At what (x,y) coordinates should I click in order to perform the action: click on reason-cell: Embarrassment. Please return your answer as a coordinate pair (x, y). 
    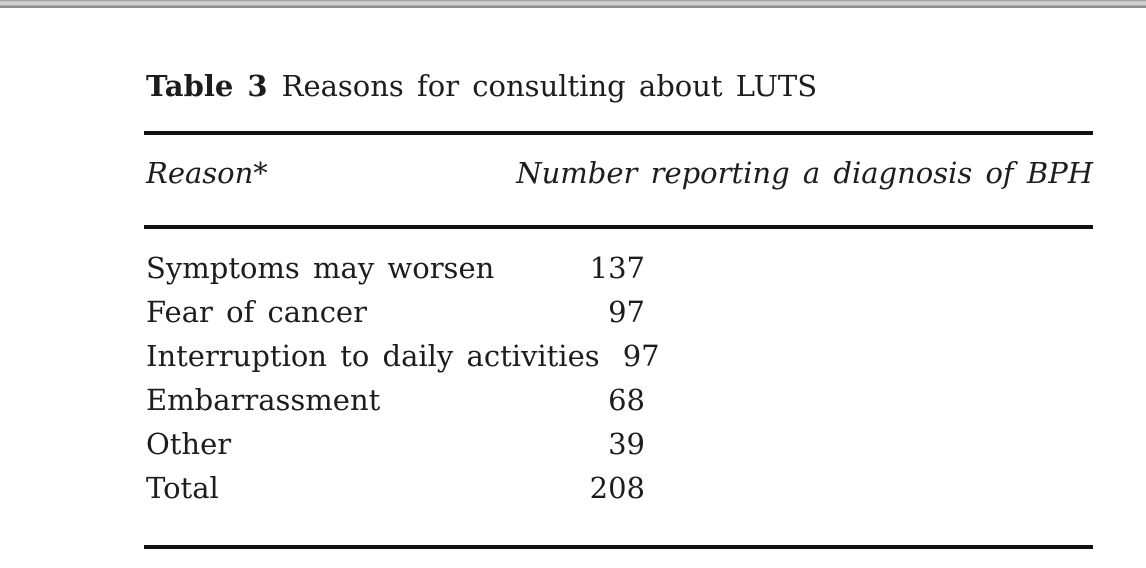
    Looking at the image, I should click on (263, 400).